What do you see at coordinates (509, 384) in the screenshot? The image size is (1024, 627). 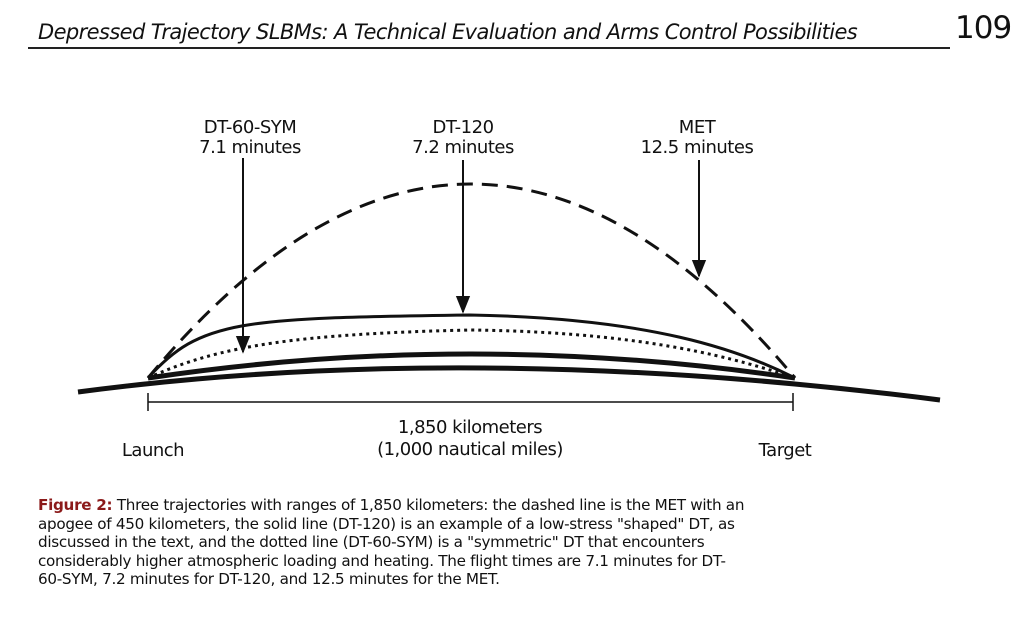 I see `earth-surface` at bounding box center [509, 384].